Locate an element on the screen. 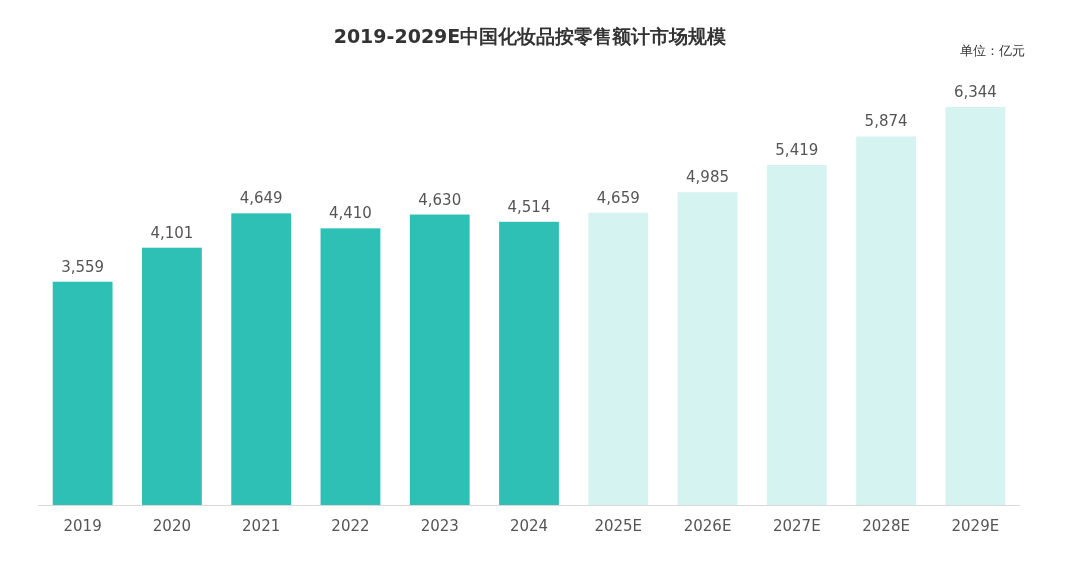 This screenshot has height=565, width=1080. x-tick-label: 2026E is located at coordinates (707, 526).